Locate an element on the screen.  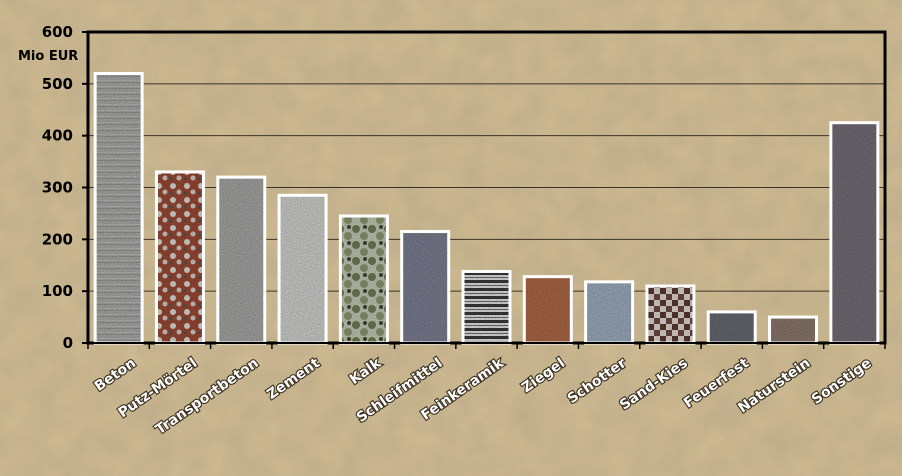
bar-ziegel is located at coordinates (547, 310).